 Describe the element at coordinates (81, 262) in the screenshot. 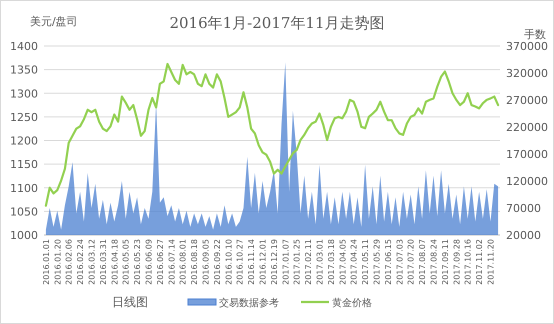

I see `x-tick-label: 2016.02.24` at that location.